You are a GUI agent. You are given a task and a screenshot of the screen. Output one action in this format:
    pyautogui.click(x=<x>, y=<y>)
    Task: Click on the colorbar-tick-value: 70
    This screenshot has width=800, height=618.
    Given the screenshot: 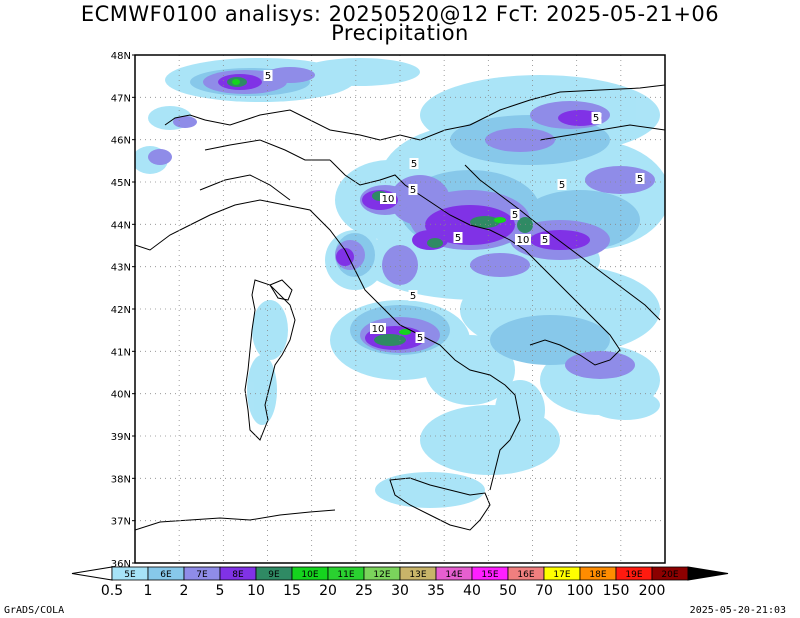 What is the action you would take?
    pyautogui.click(x=544, y=591)
    